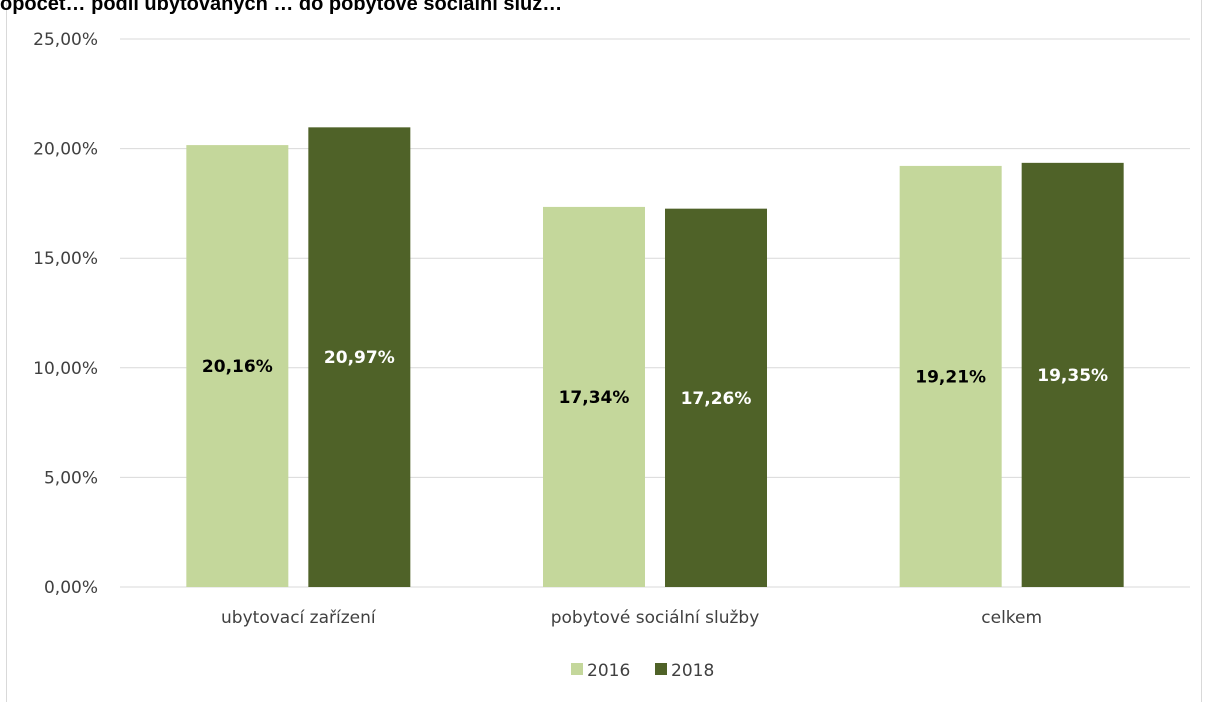 This screenshot has width=1208, height=702. What do you see at coordinates (655, 378) in the screenshot?
I see `data-labels: 20,16% 20,97% 17,34% 17,26% 19,21% 19,35%` at bounding box center [655, 378].